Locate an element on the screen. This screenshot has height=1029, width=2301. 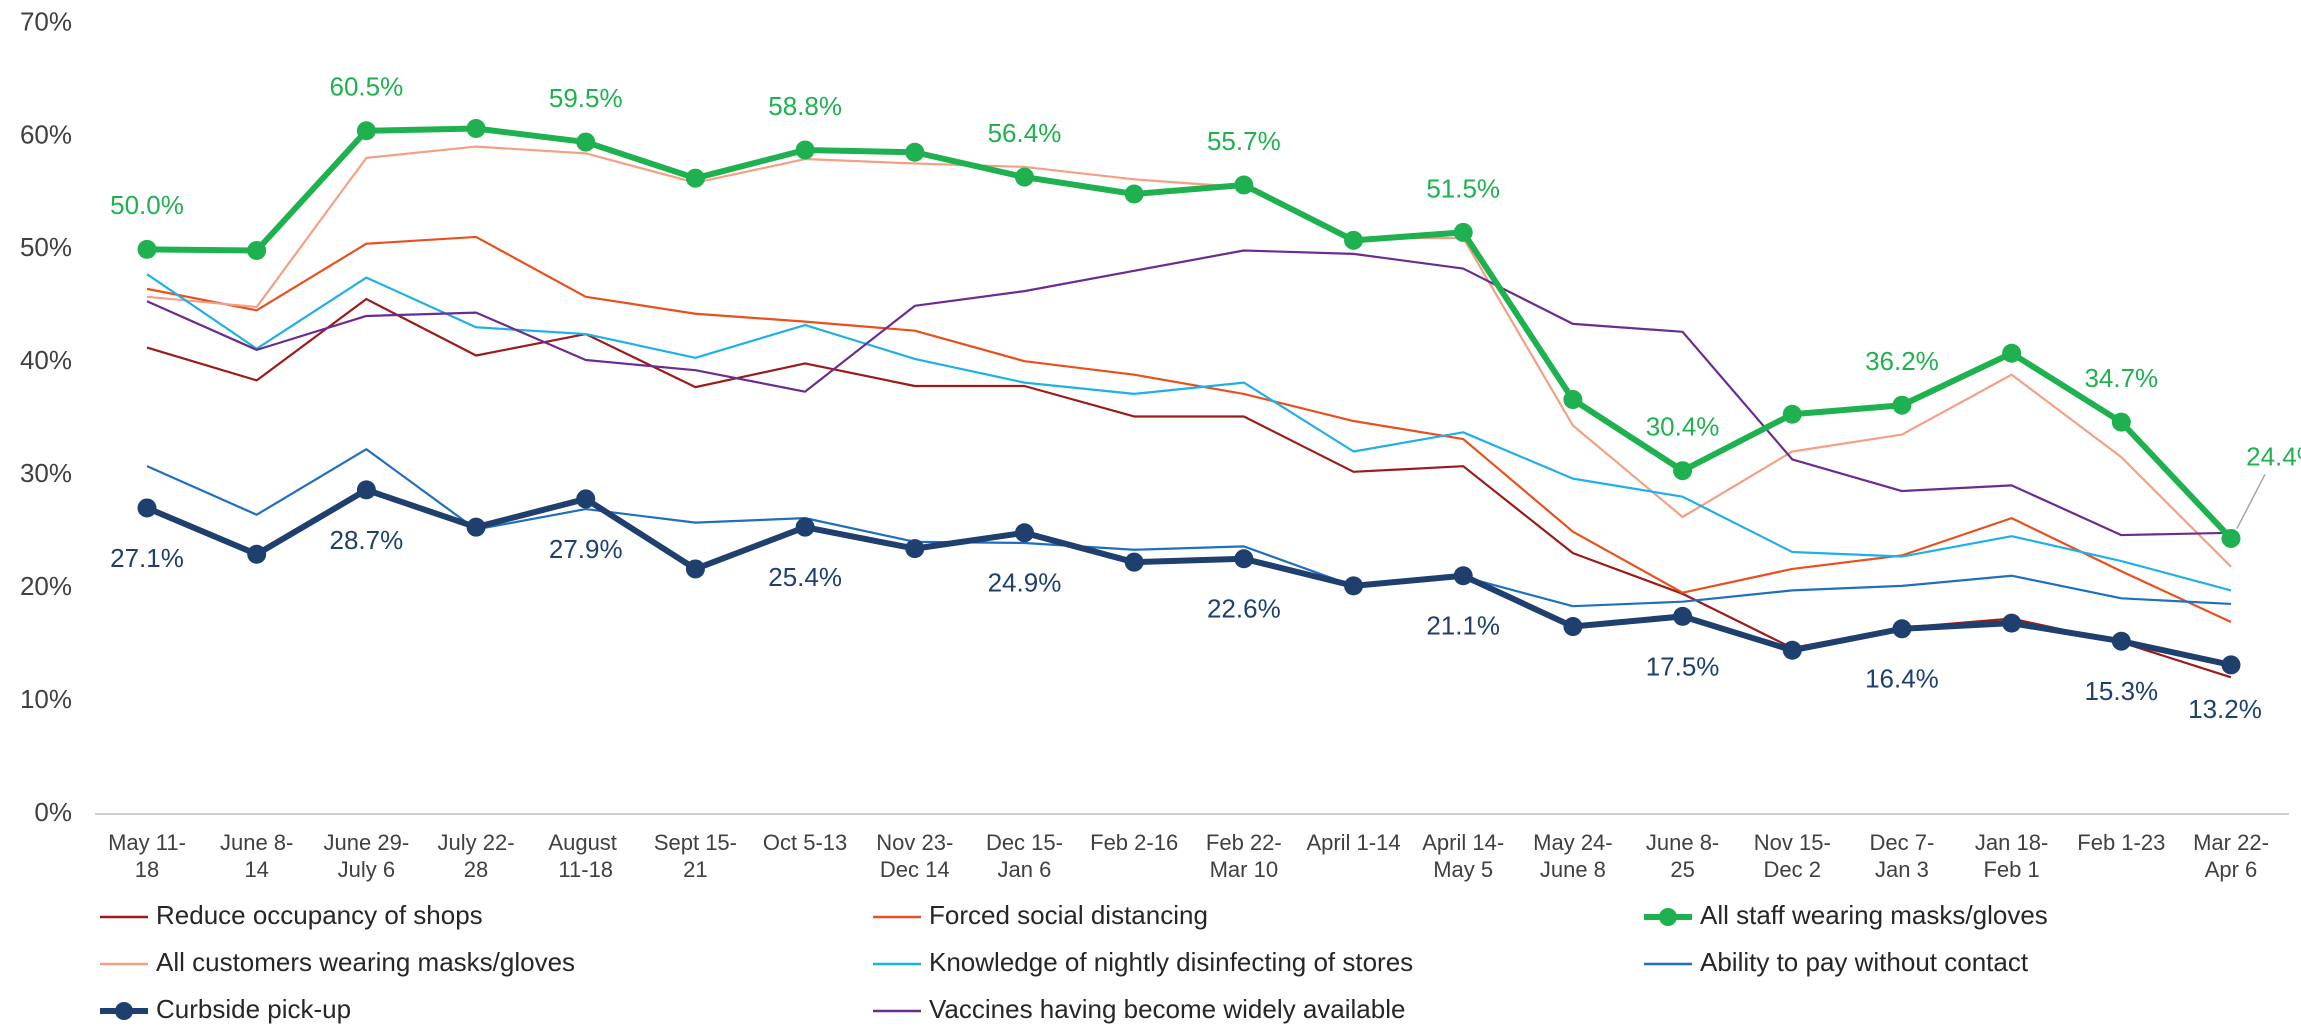
legend-label: Reduce occupancy of shops is located at coordinates (319, 915).